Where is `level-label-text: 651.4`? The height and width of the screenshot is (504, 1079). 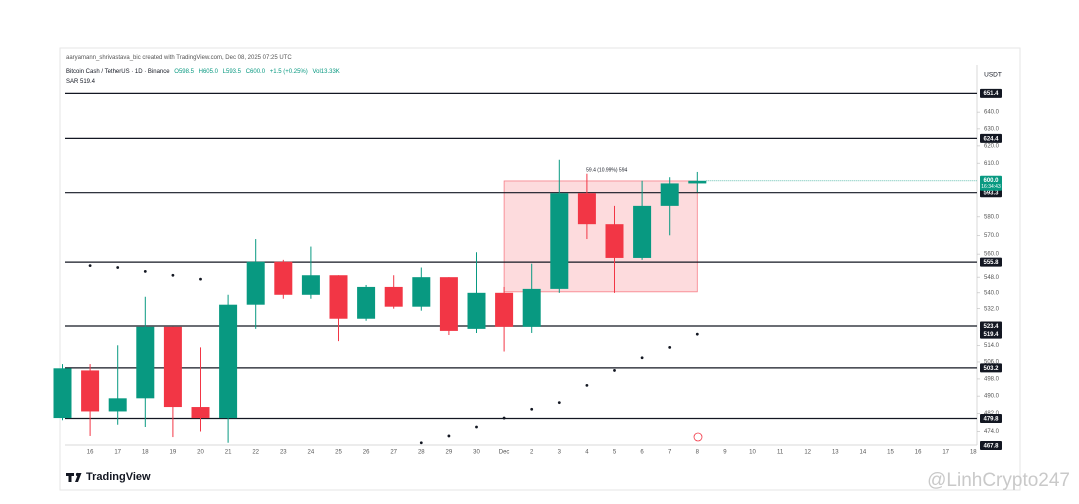
level-label-text: 651.4 is located at coordinates (991, 94).